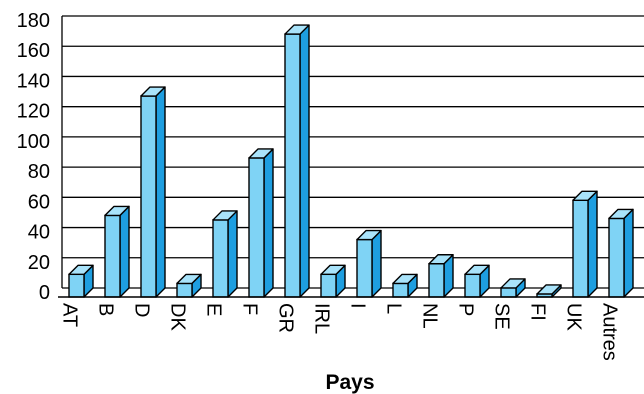 This screenshot has height=394, width=644. I want to click on y-tick-label: 20, so click(39, 263).